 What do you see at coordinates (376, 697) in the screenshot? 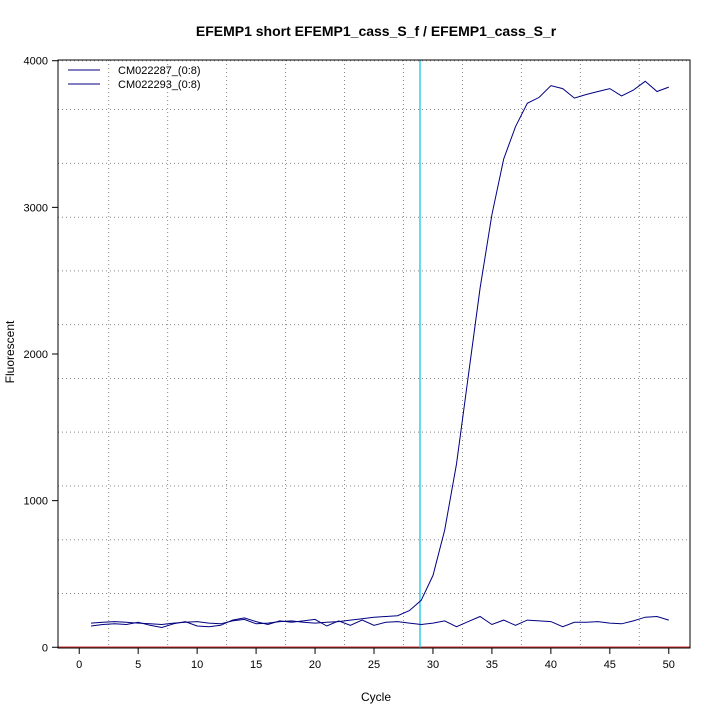
I see `x-axis-label: Cycle` at bounding box center [376, 697].